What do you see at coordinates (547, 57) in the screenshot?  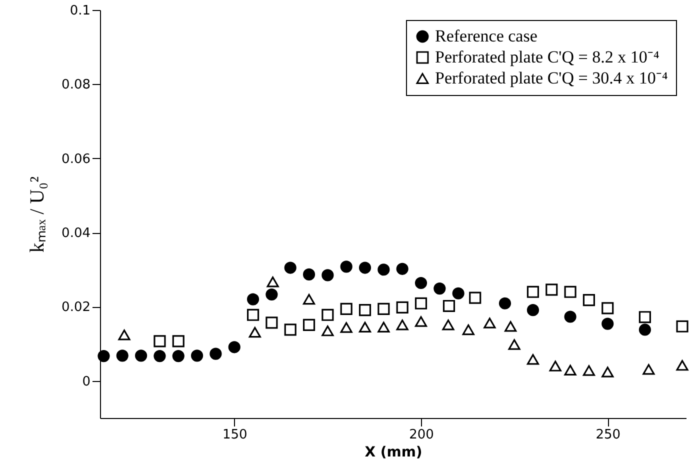 I see `legend-label: Perforated plate C'Q = 8.2 x 10⁻⁴` at bounding box center [547, 57].